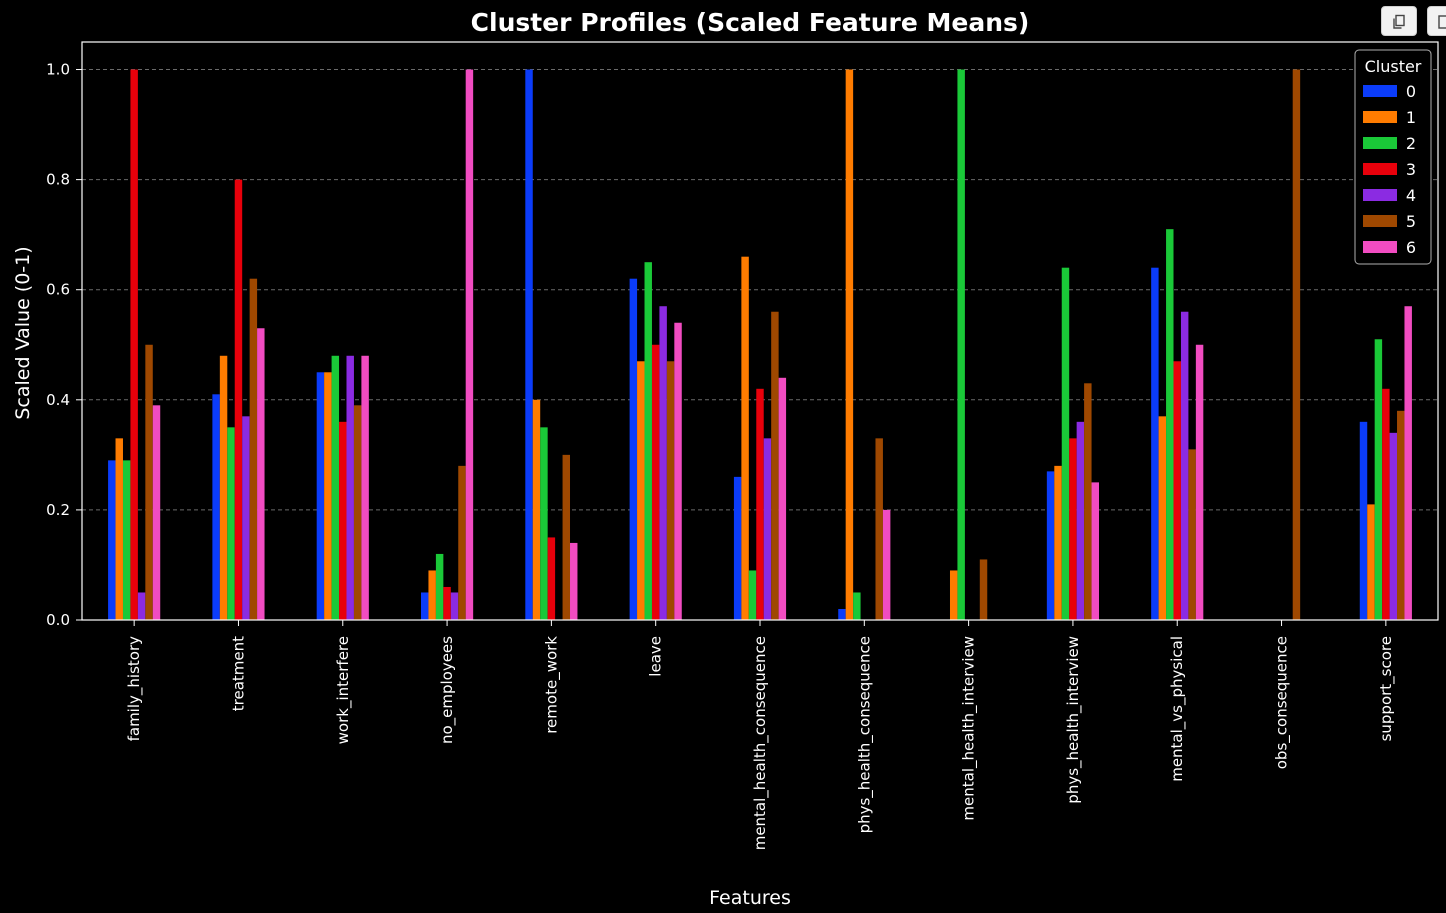 The height and width of the screenshot is (913, 1446). What do you see at coordinates (1177, 709) in the screenshot?
I see `x-tick-label: mental_vs_physical` at bounding box center [1177, 709].